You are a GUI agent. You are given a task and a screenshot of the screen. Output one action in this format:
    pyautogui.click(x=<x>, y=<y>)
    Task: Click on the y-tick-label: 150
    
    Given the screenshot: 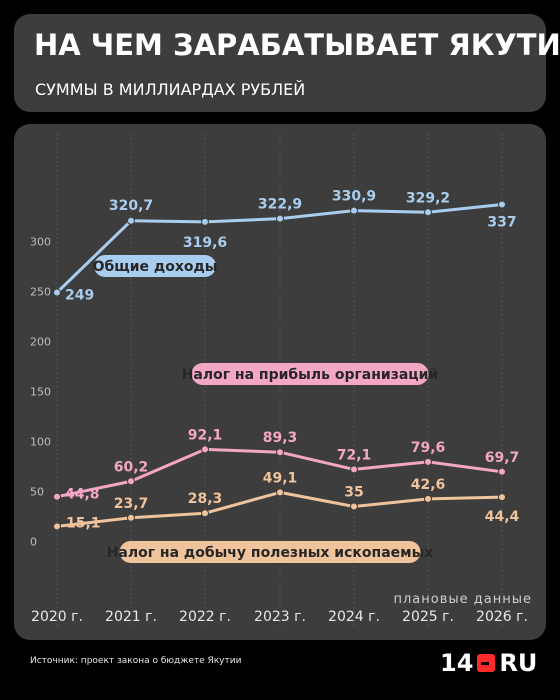 What is the action you would take?
    pyautogui.click(x=40, y=392)
    